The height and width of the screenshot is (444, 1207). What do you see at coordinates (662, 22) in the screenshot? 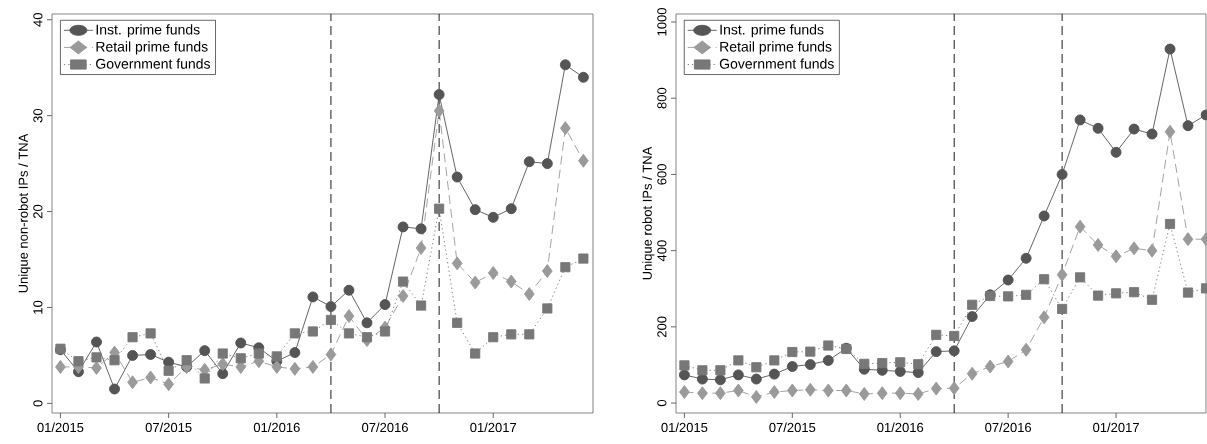
I see `y-tick-label: 1000` at bounding box center [662, 22].